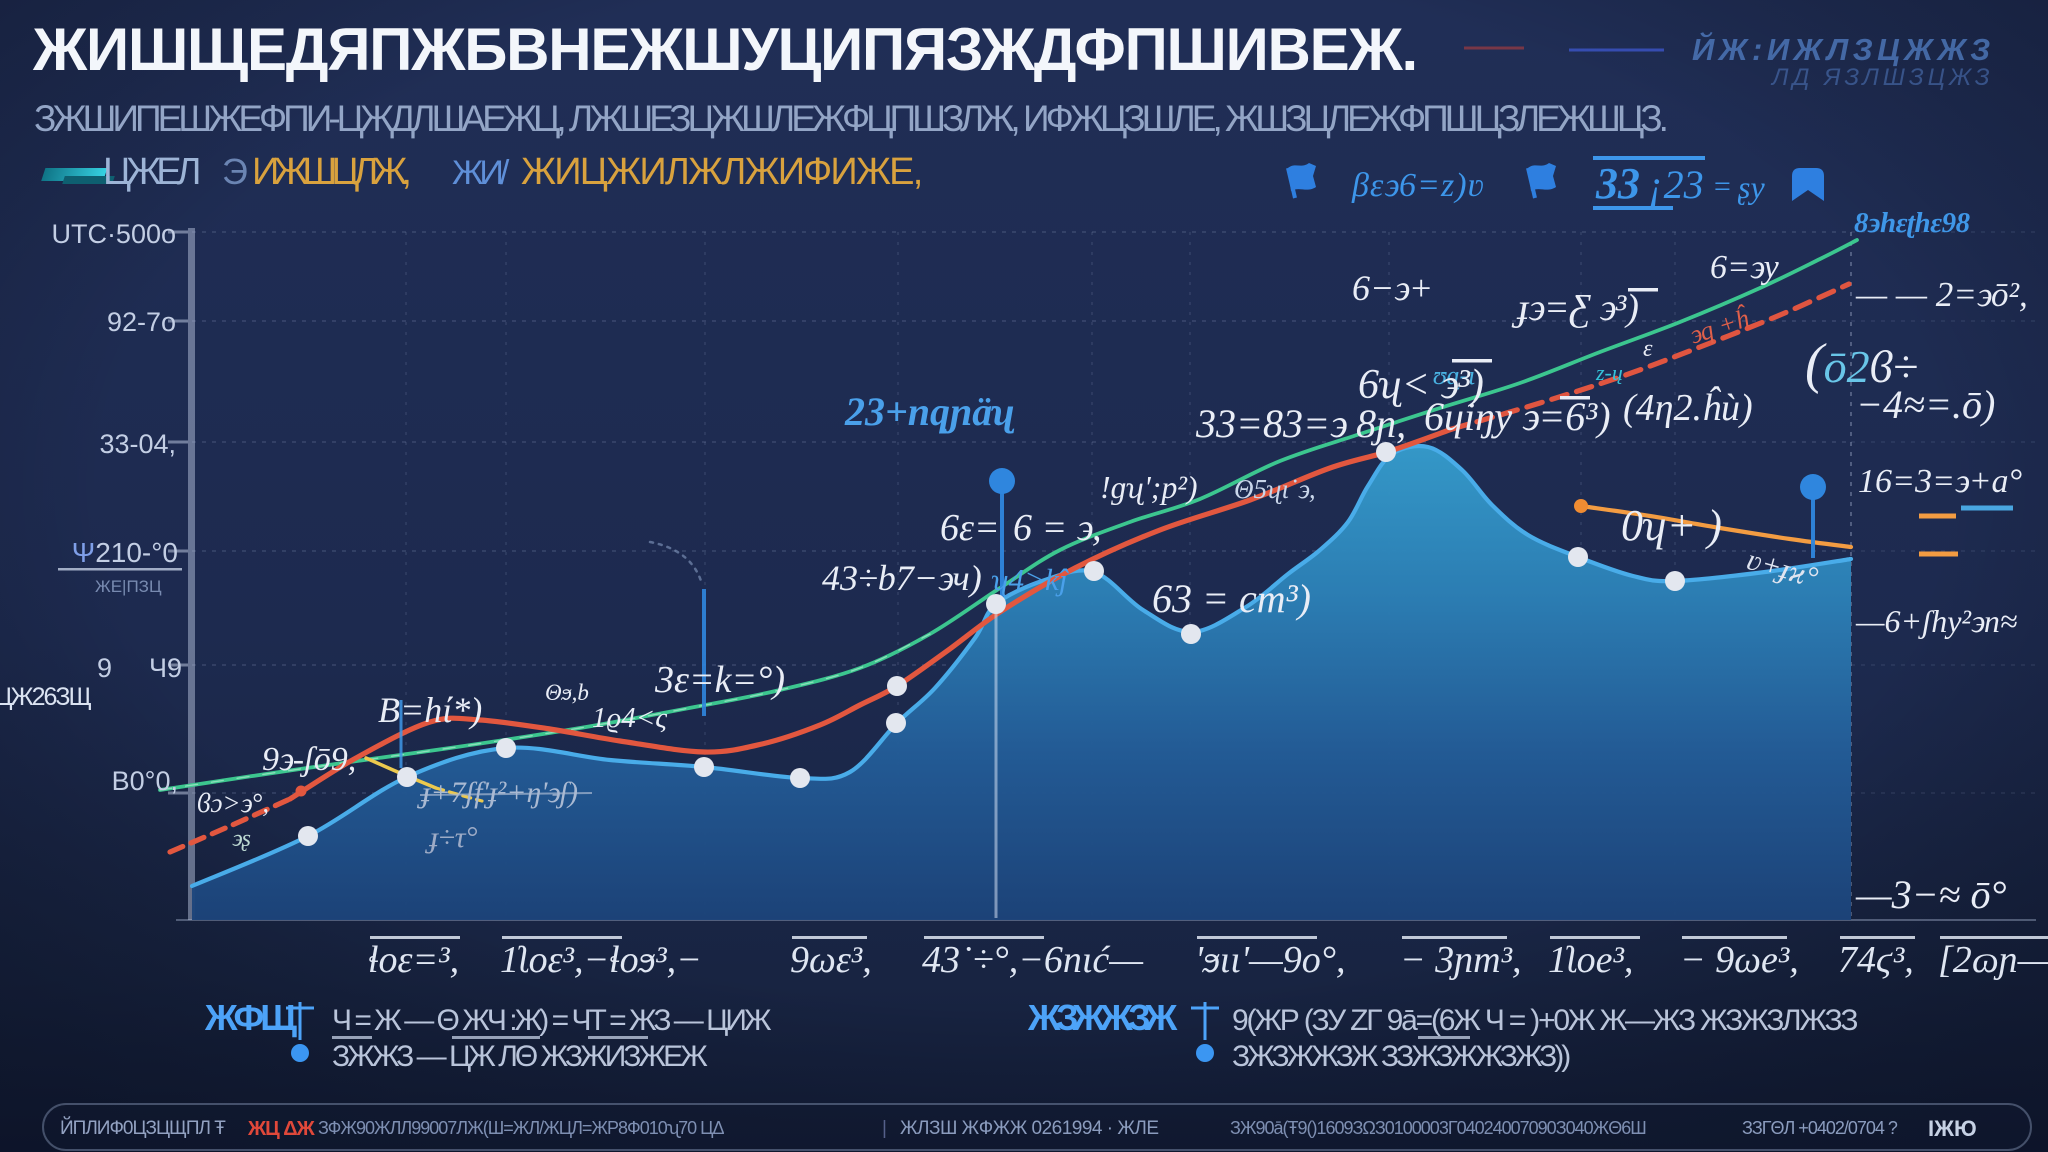 This screenshot has height=1152, width=2048. I want to click on svg-text: z-ų, so click(1609, 372).